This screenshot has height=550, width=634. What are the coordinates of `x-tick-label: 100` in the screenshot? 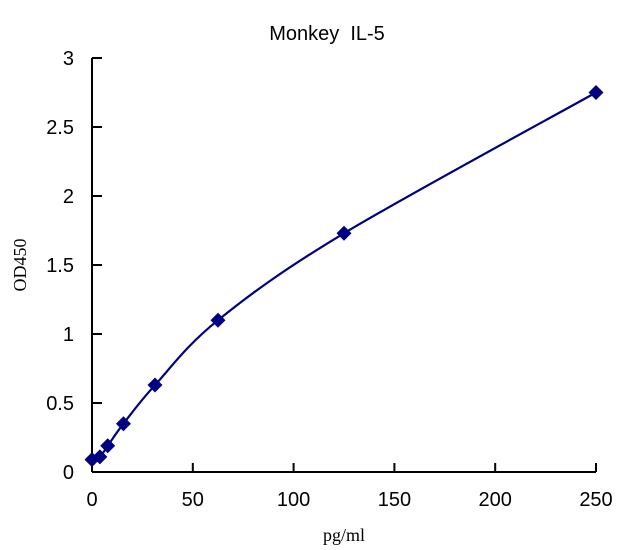 It's located at (293, 500).